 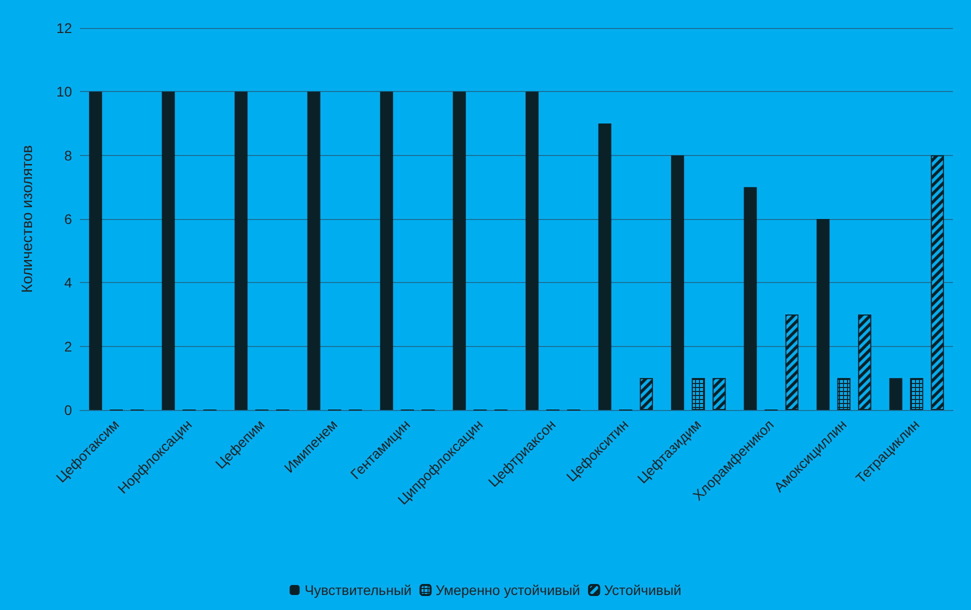 What do you see at coordinates (358, 590) in the screenshot?
I see `legend-label: Чувствительный` at bounding box center [358, 590].